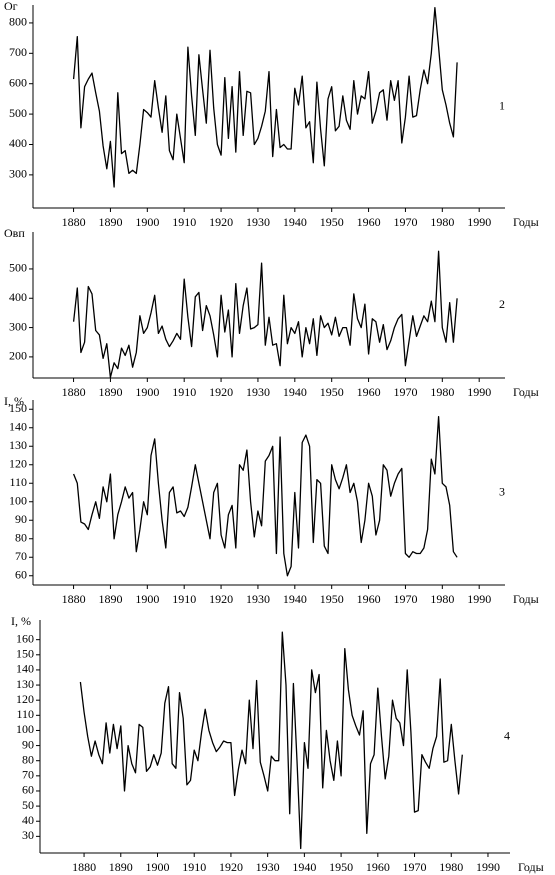  I want to click on panel-number: 4, so click(507, 735).